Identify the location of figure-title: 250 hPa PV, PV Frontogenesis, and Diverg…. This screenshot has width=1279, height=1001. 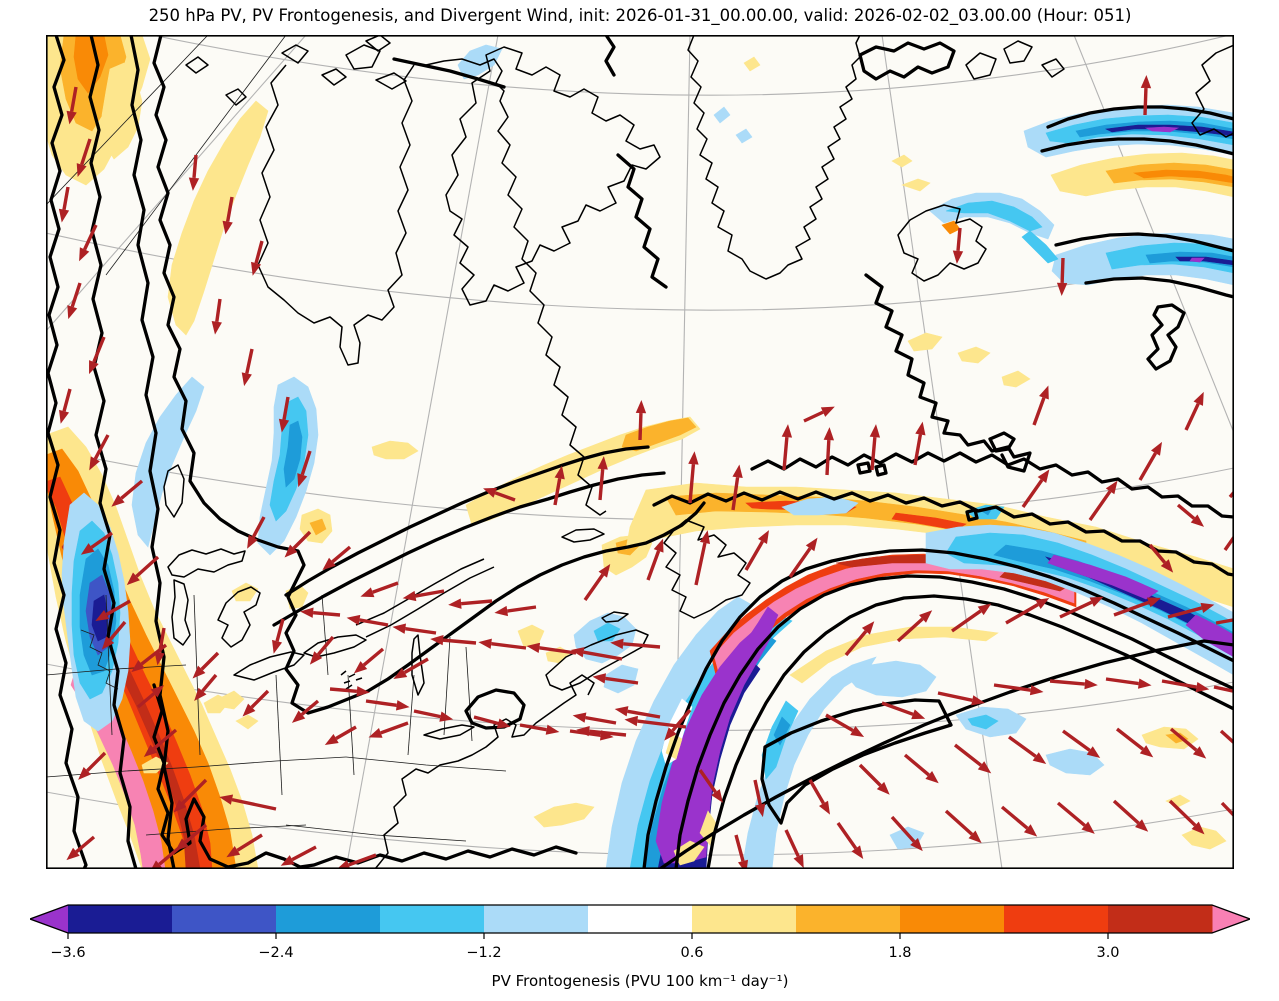
(640, 15).